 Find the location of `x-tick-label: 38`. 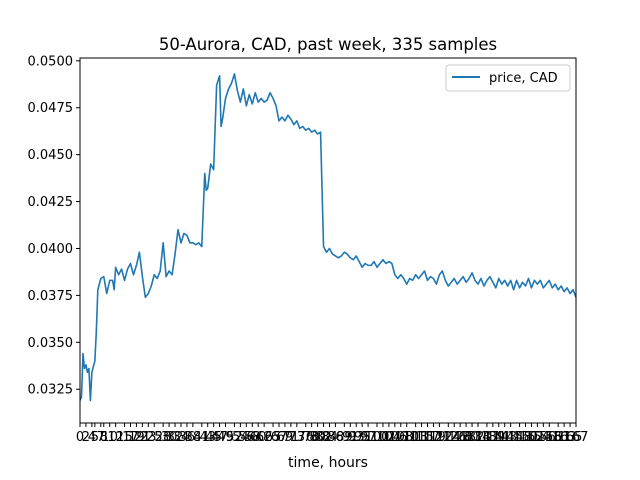

x-tick-label: 38 is located at coordinates (193, 437).